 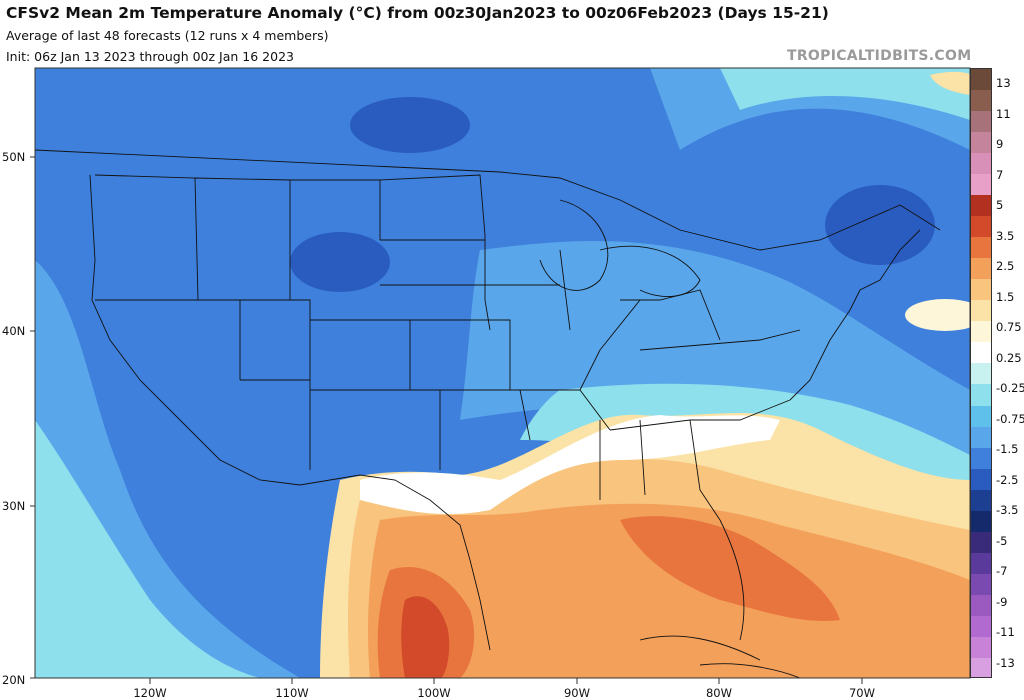 What do you see at coordinates (14, 331) in the screenshot?
I see `lat-label-40n: 40N` at bounding box center [14, 331].